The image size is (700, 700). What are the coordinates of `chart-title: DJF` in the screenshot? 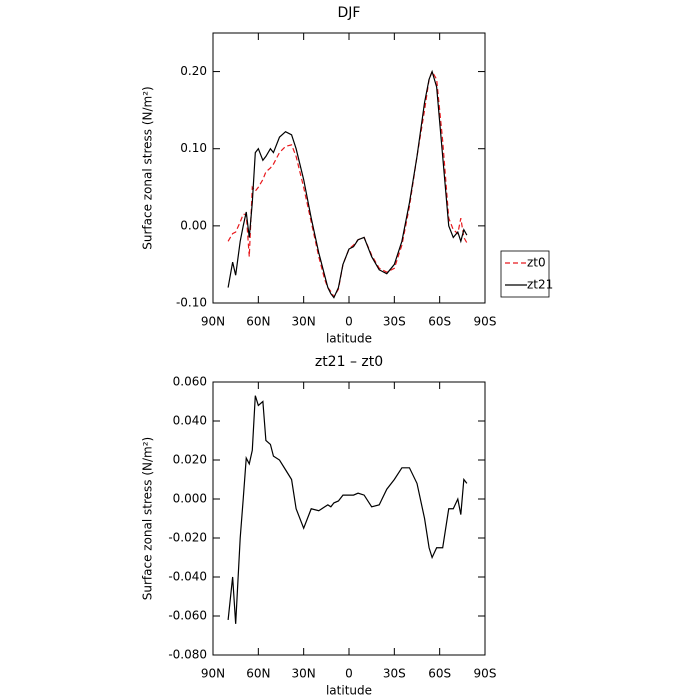 It's located at (349, 13).